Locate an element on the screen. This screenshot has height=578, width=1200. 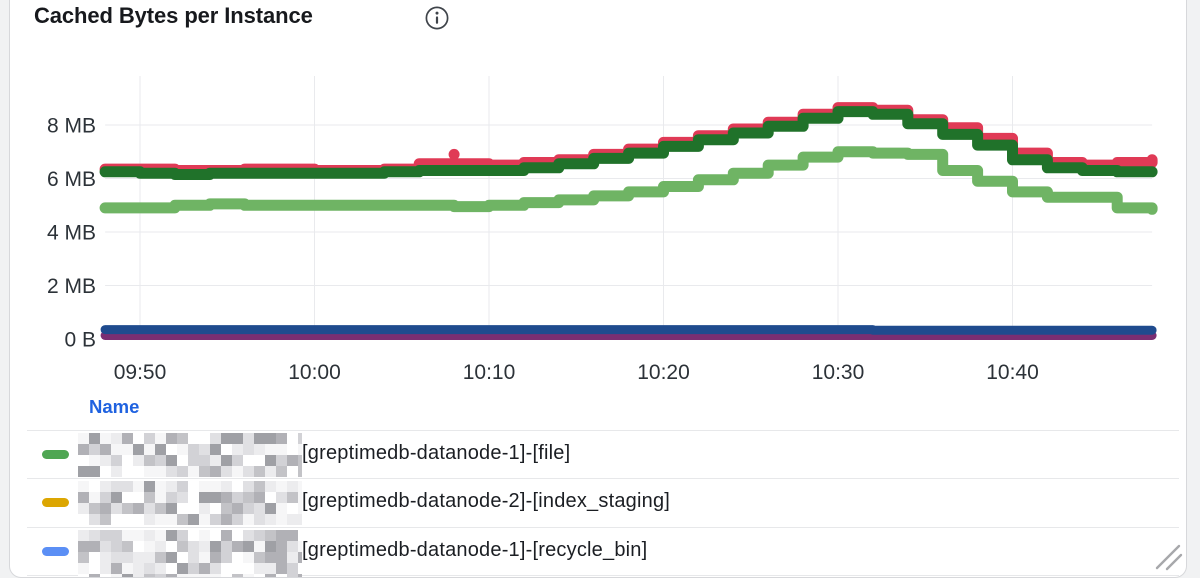
x-axis-tick-label: 10:20 is located at coordinates (663, 372).